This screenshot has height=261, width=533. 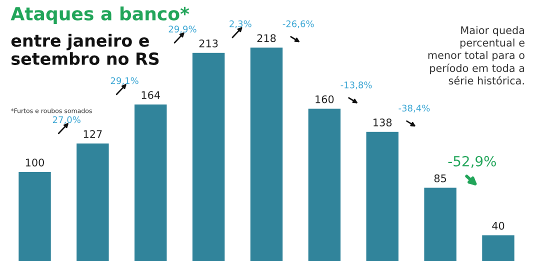 What do you see at coordinates (208, 43) in the screenshot?
I see `data-label: 213` at bounding box center [208, 43].